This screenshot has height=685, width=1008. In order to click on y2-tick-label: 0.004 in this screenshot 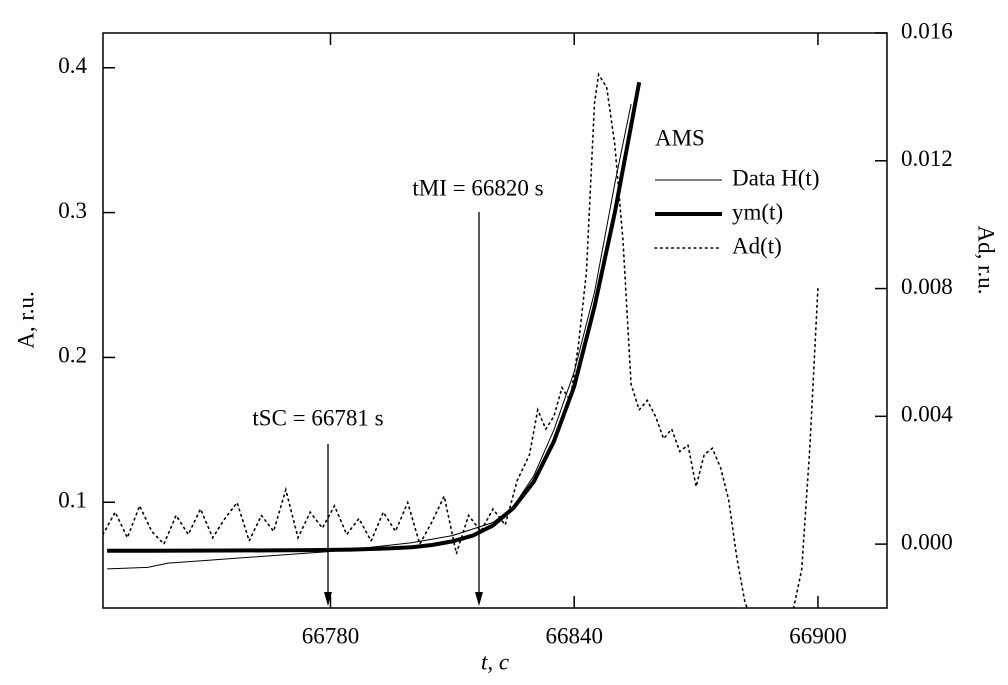, I will do `click(927, 414)`.